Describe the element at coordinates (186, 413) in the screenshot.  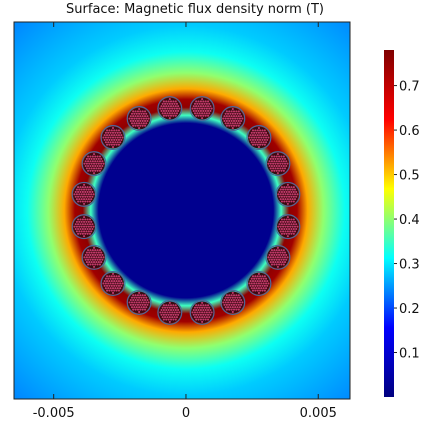
I see `x-tick-label: 0` at that location.